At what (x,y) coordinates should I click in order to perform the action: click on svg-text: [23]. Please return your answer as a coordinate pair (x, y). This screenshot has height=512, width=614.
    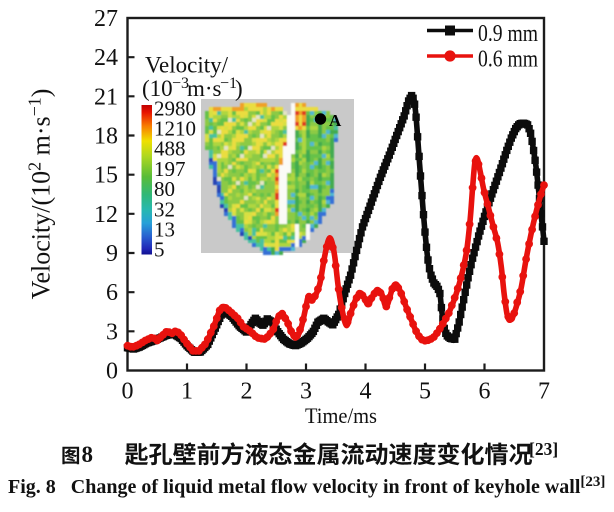
    Looking at the image, I should click on (543, 449).